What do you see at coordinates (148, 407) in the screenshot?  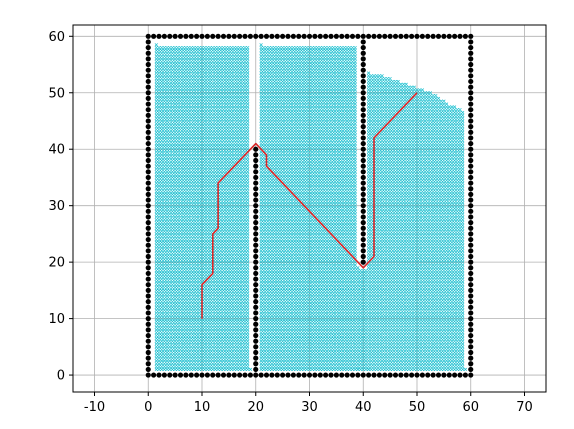 I see `x-tick-label: 0` at bounding box center [148, 407].